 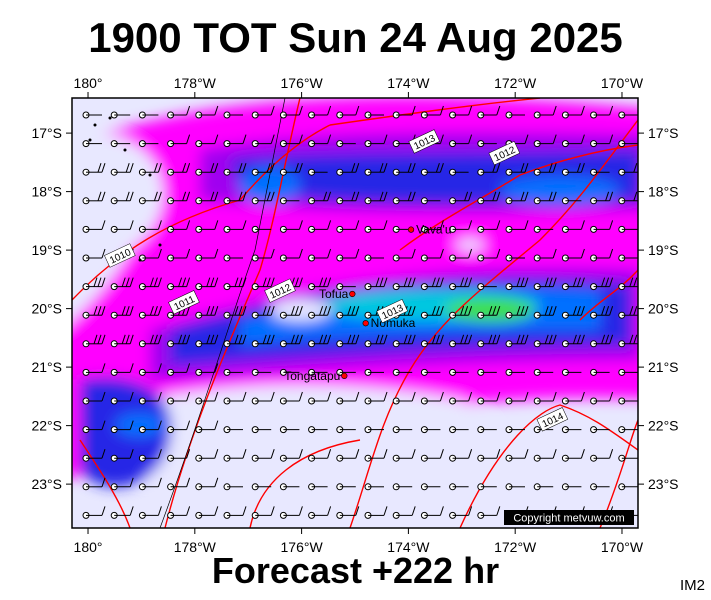 What do you see at coordinates (663, 426) in the screenshot?
I see `lat-tick-label-right: 22°S` at bounding box center [663, 426].